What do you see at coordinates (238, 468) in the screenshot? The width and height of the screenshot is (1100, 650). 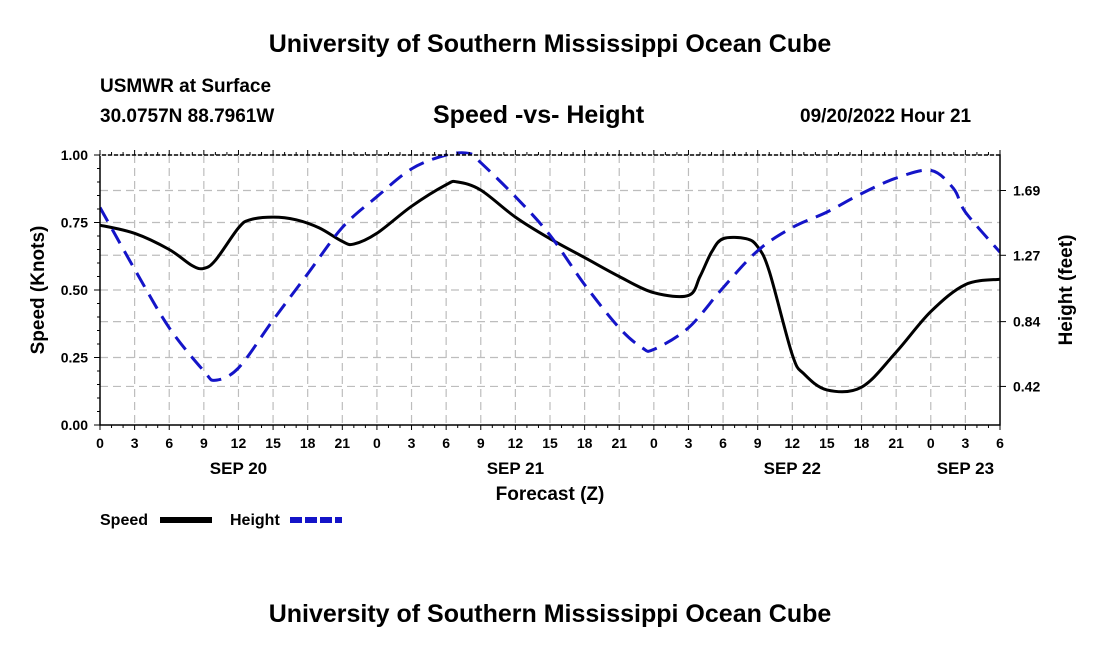 I see `date-label: SEP 20` at bounding box center [238, 468].